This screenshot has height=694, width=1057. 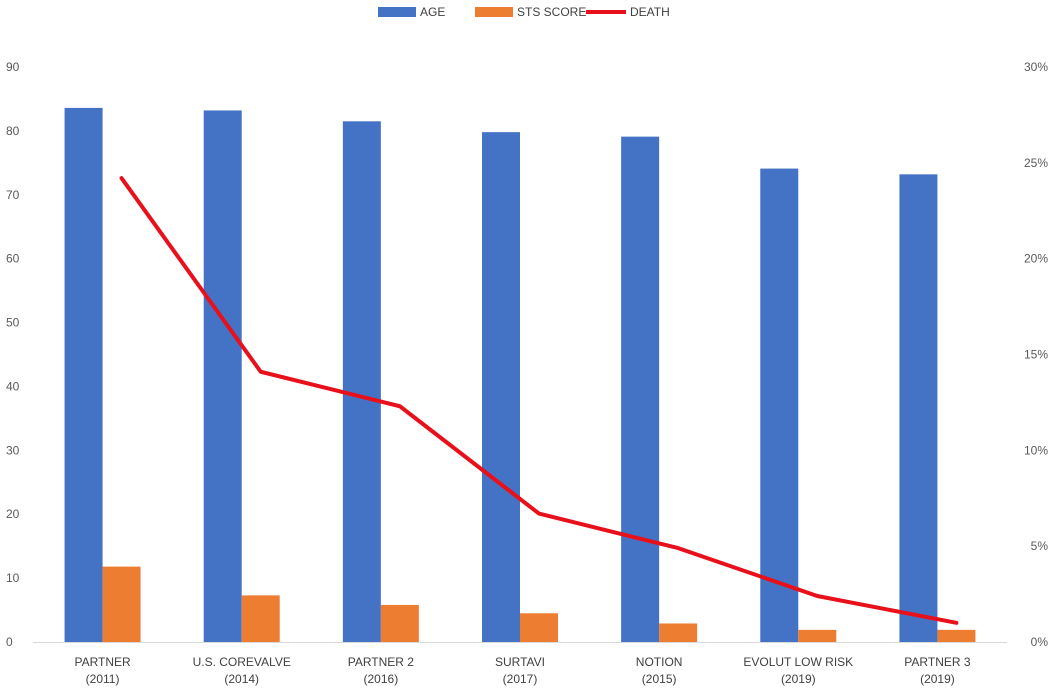 What do you see at coordinates (13, 323) in the screenshot?
I see `y-left-tick-label: 50` at bounding box center [13, 323].